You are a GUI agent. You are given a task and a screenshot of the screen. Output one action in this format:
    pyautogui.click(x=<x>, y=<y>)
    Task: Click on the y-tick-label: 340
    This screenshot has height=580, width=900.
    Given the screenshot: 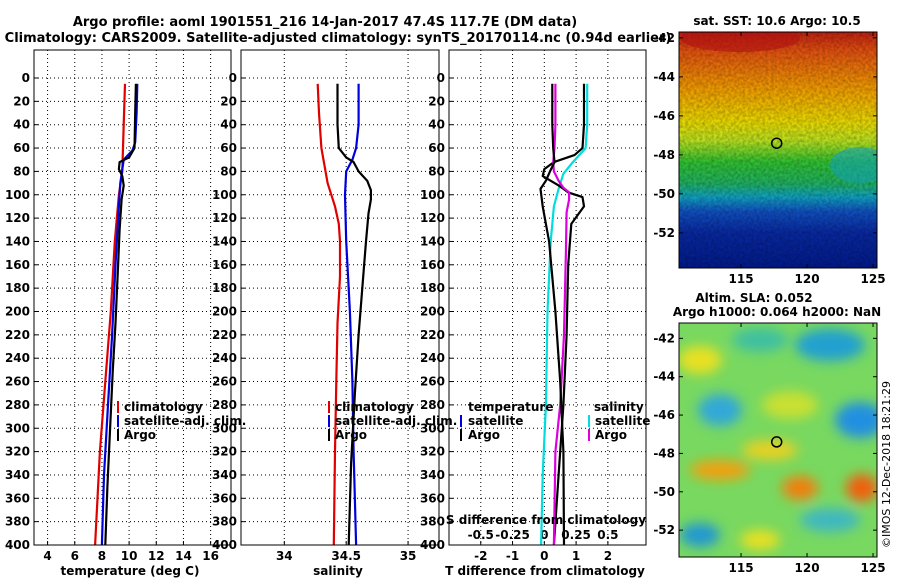 What is the action you would take?
    pyautogui.click(x=432, y=475)
    